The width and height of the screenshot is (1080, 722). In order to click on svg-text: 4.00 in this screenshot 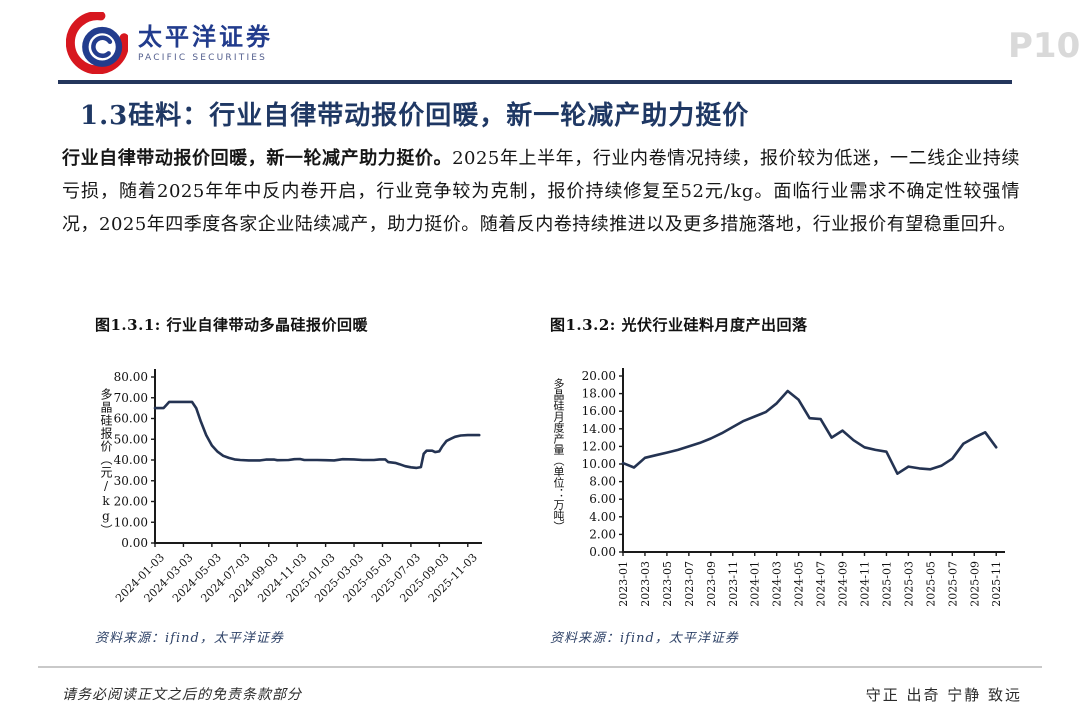, I will do `click(602, 517)`.